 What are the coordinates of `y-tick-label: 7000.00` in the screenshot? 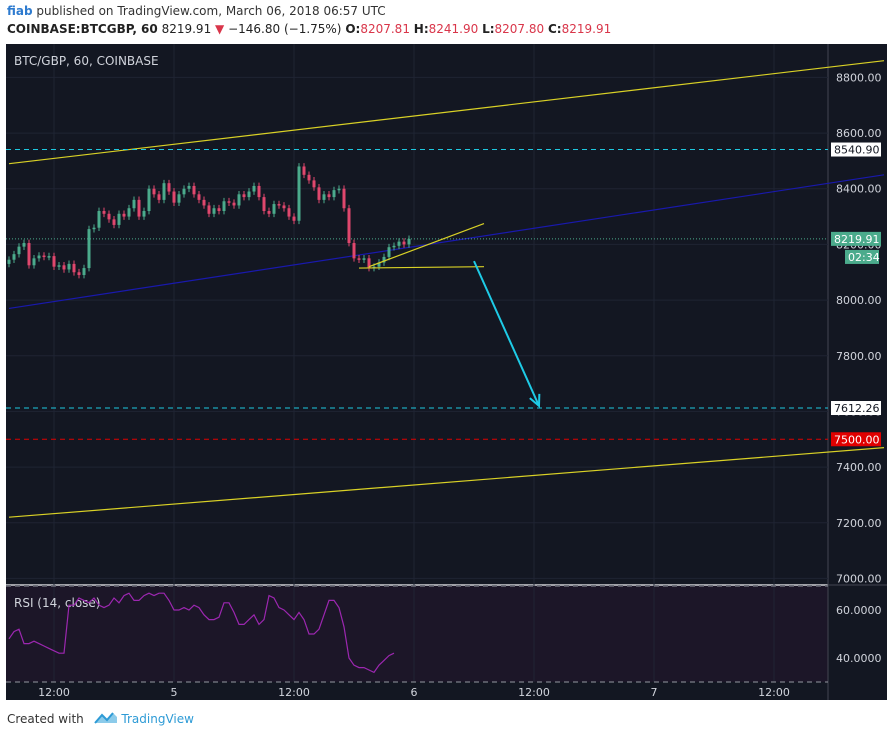 It's located at (859, 578).